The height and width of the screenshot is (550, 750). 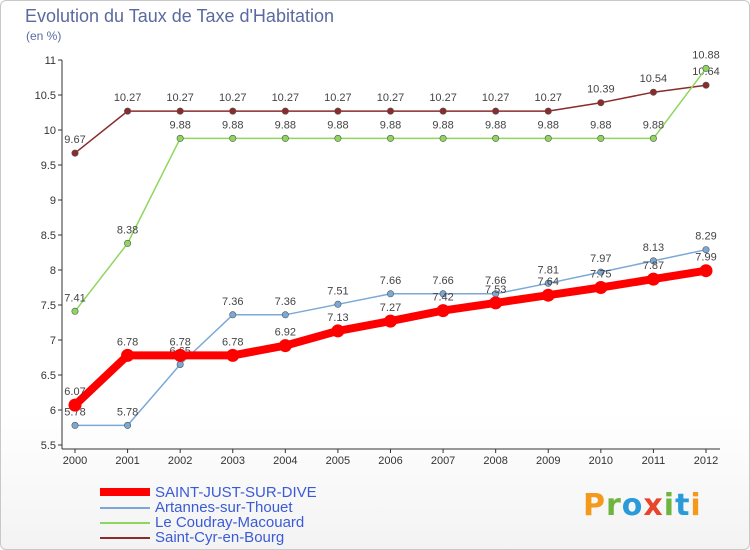 What do you see at coordinates (74, 140) in the screenshot?
I see `data-label: 9.67` at bounding box center [74, 140].